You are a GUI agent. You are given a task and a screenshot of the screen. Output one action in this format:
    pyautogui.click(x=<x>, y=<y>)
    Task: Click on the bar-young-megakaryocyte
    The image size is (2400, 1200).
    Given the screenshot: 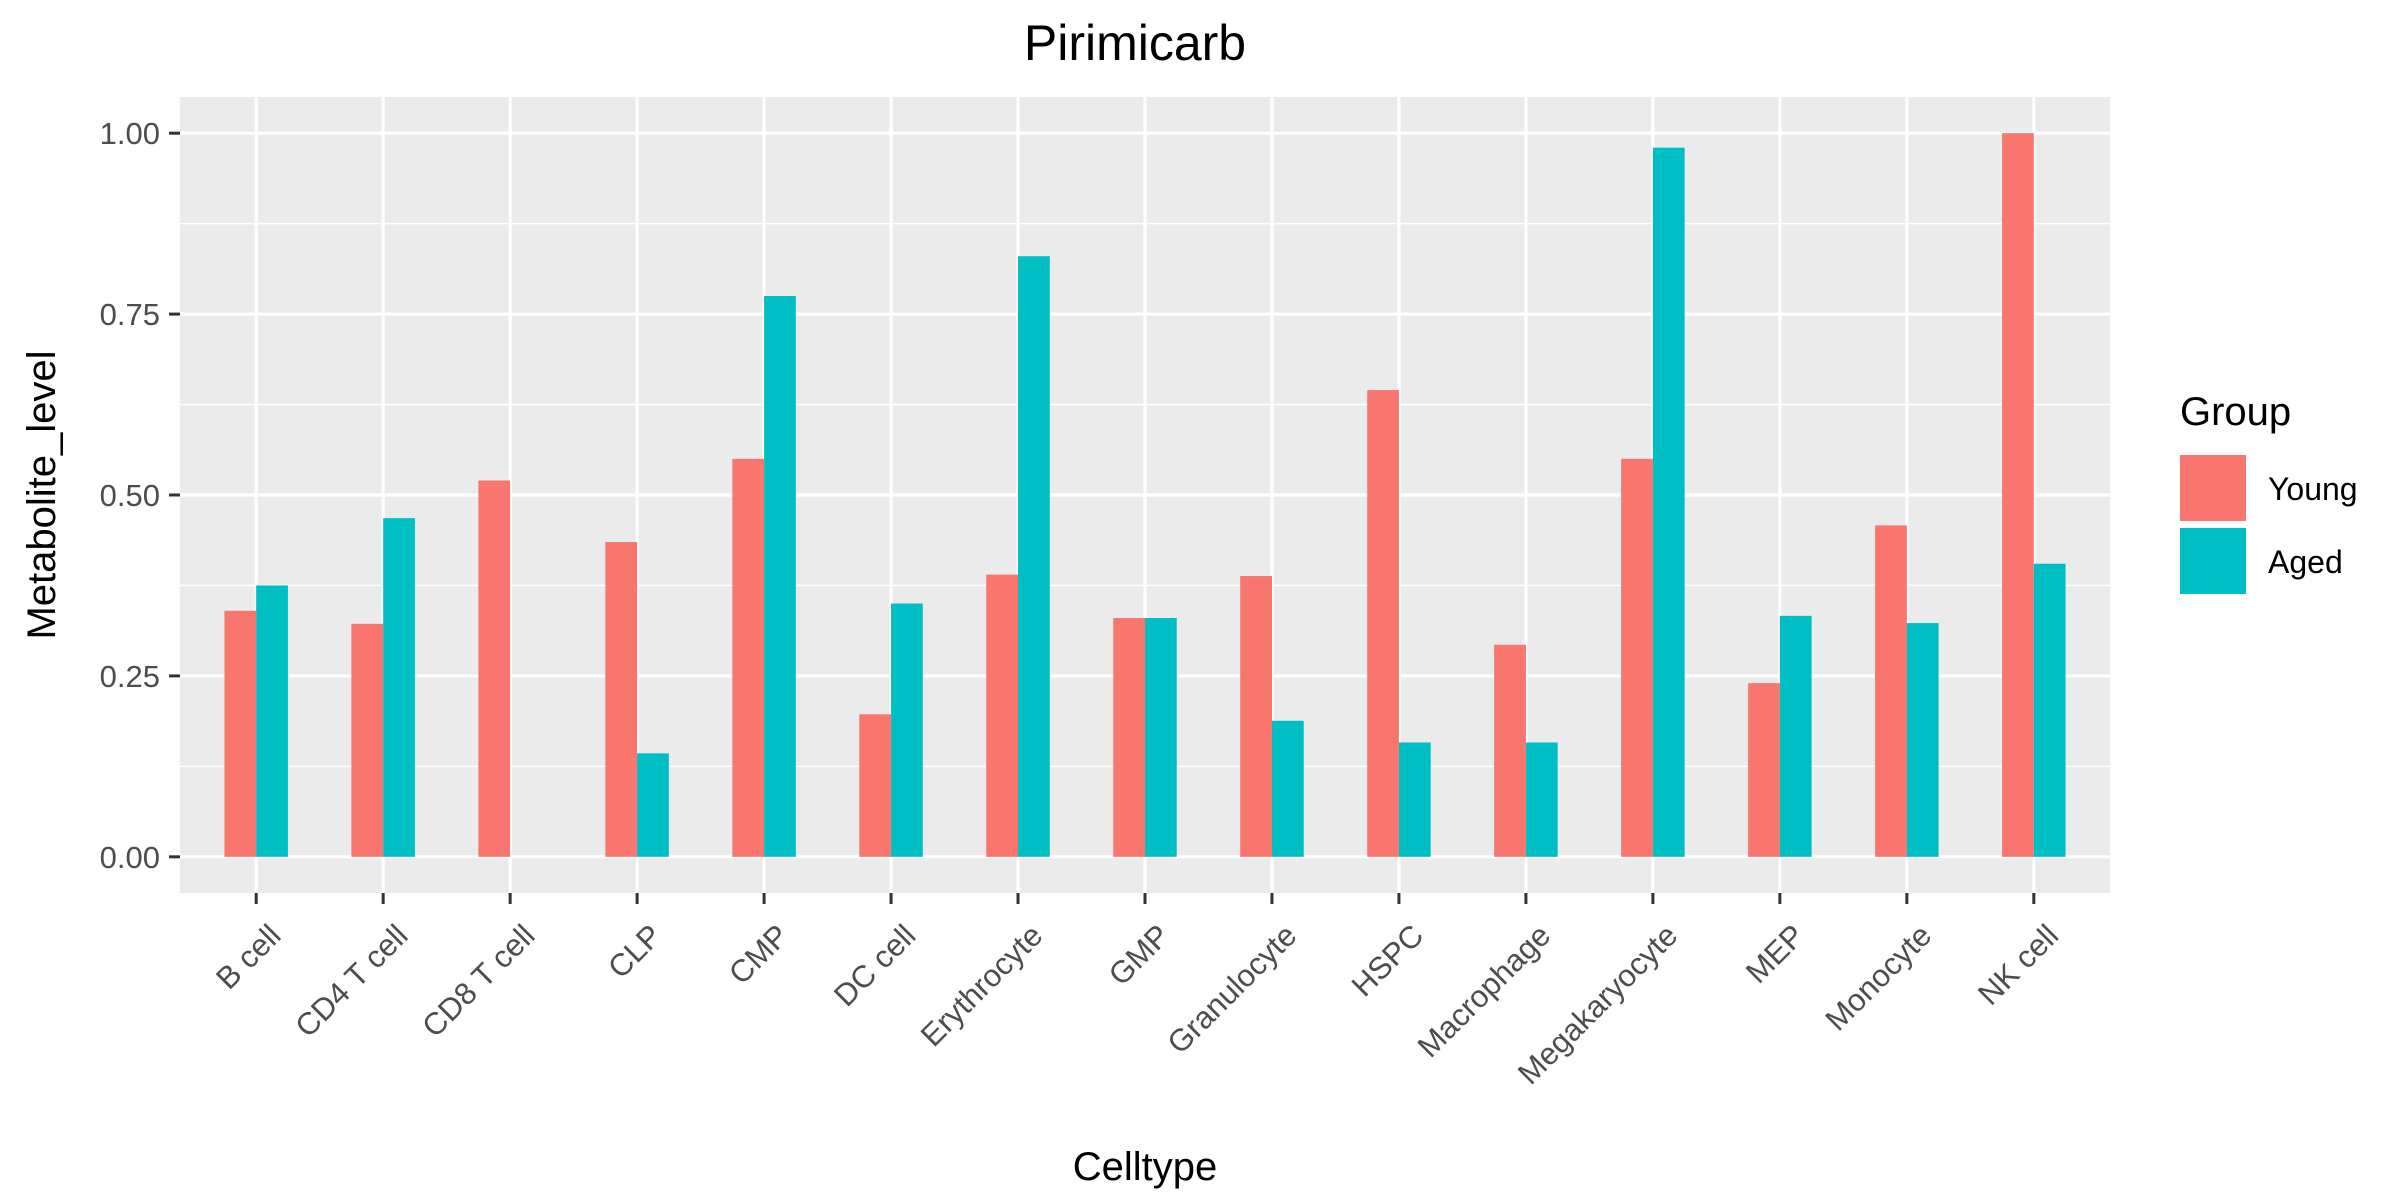 What is the action you would take?
    pyautogui.click(x=1637, y=657)
    